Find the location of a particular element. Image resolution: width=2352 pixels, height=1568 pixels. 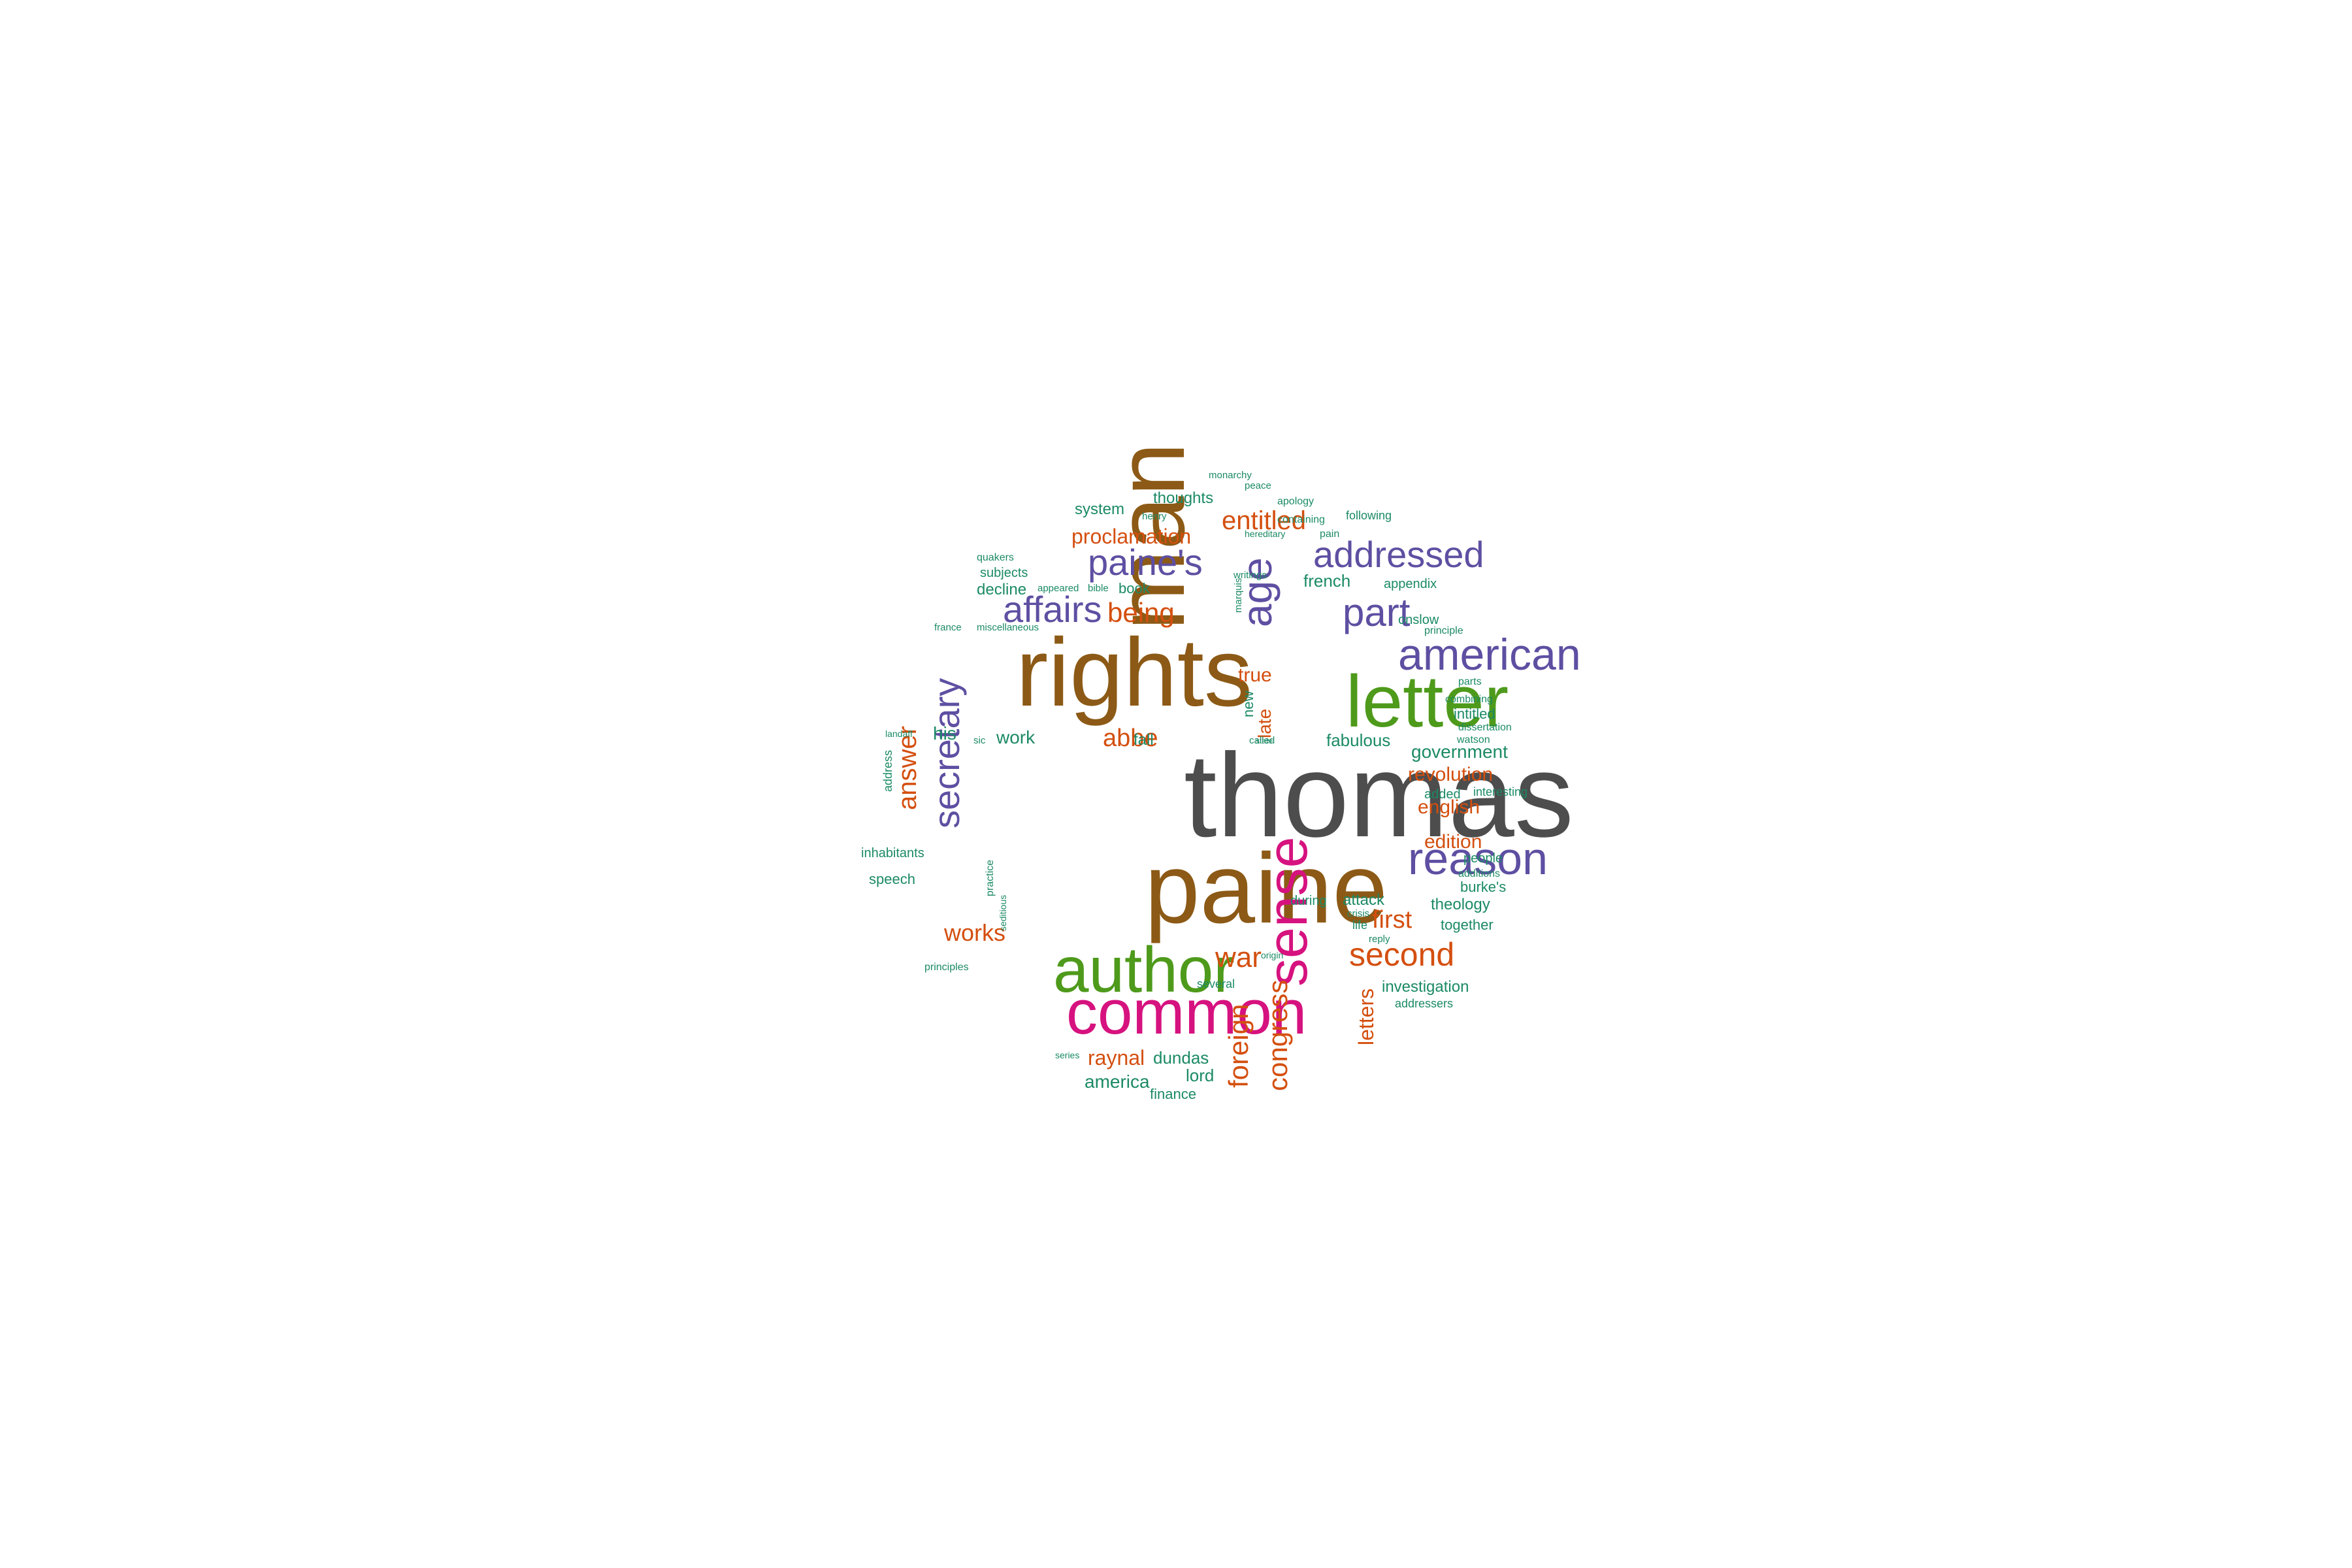

word: additions is located at coordinates (1479, 873).